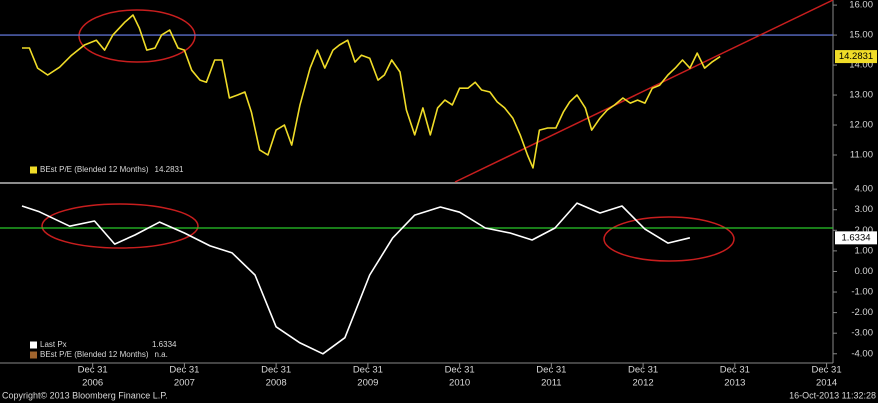 Image resolution: width=878 pixels, height=403 pixels. I want to click on legend-value: n.a., so click(161, 354).